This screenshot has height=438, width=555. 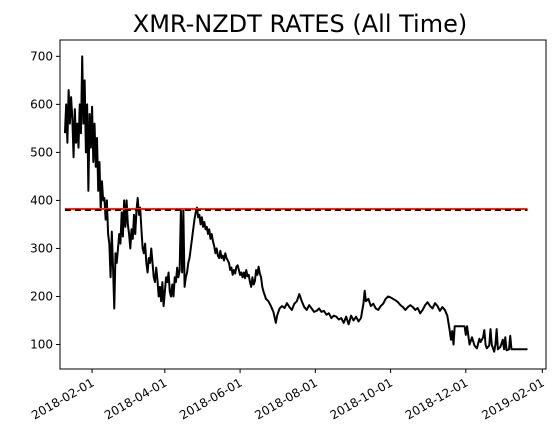 I want to click on x-tick-label: 2018-12-01, so click(x=436, y=398).